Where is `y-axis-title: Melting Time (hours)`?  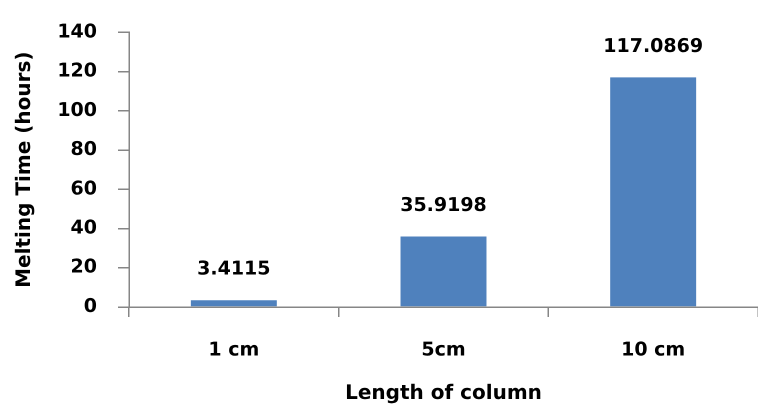
y-axis-title: Melting Time (hours) is located at coordinates (23, 170).